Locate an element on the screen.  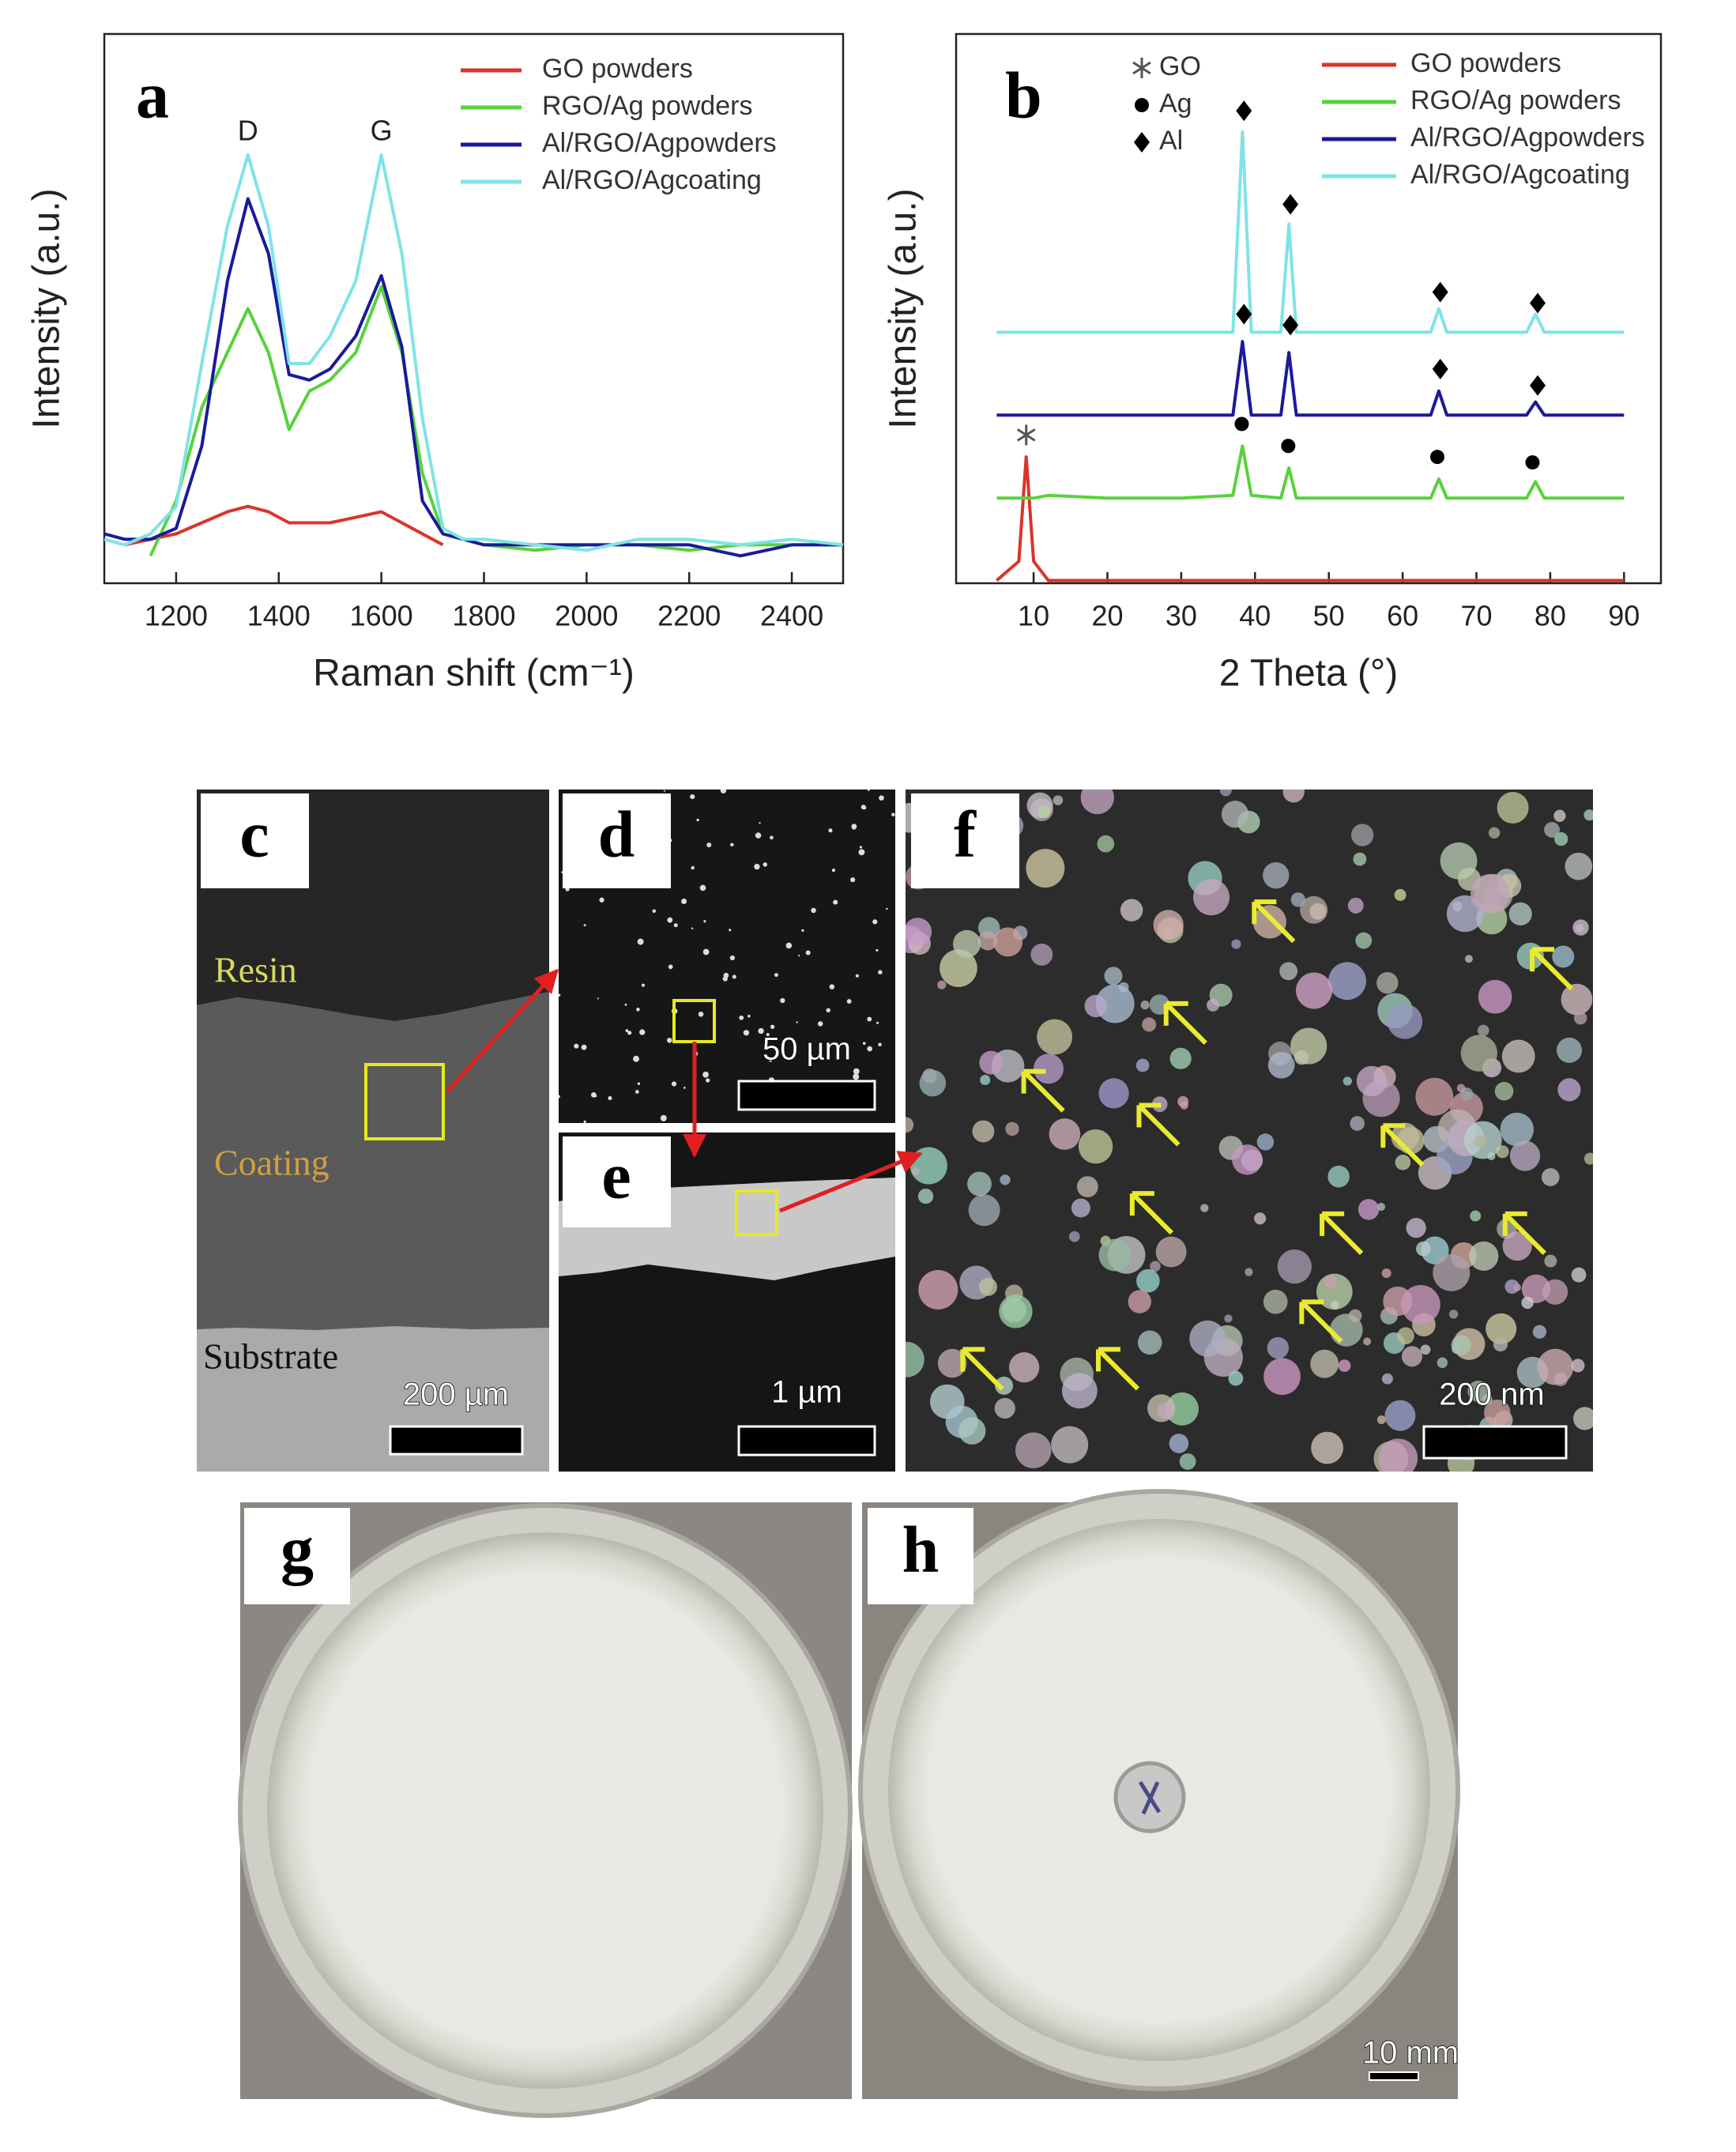
panel-h: h 10 mm is located at coordinates (1159, 1794).